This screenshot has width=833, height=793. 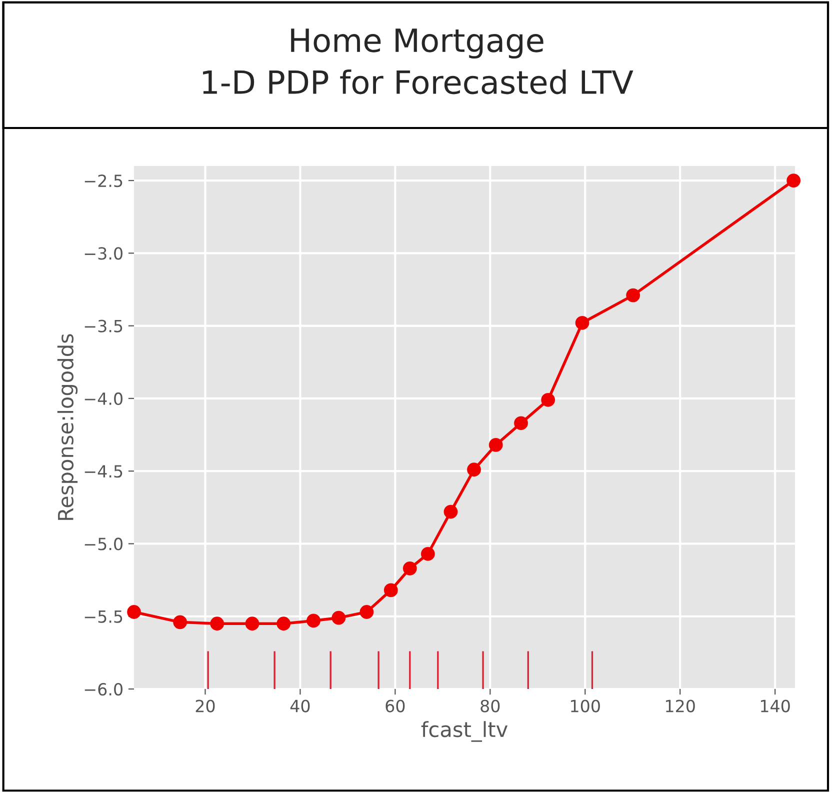 I want to click on x-tick-label: 20, so click(x=205, y=706).